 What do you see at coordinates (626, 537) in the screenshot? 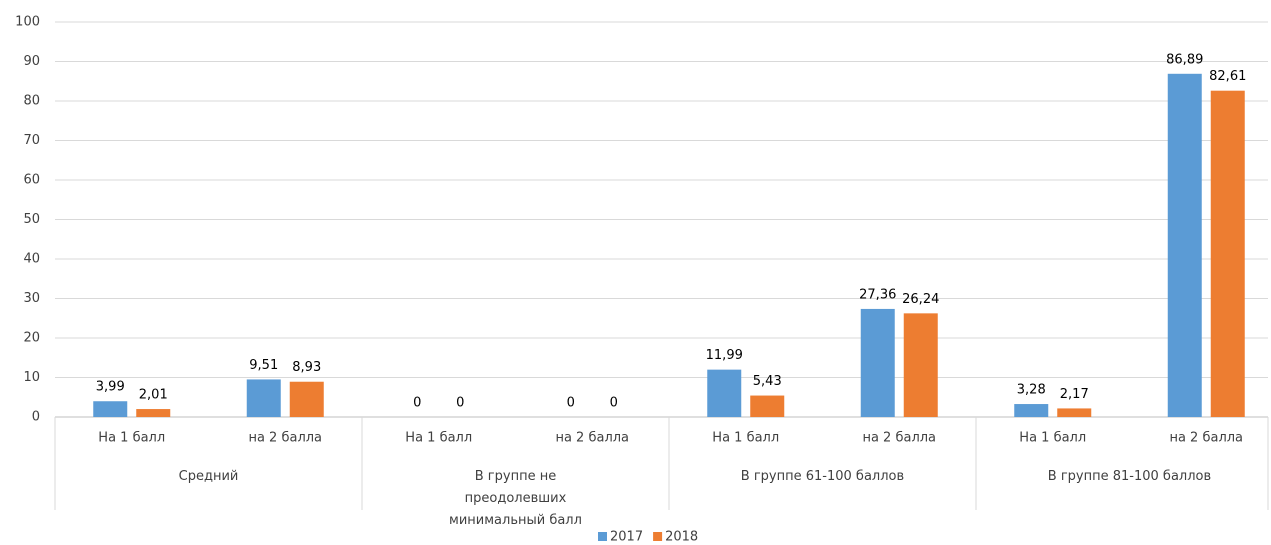
I see `legend-label: 2017` at bounding box center [626, 537].